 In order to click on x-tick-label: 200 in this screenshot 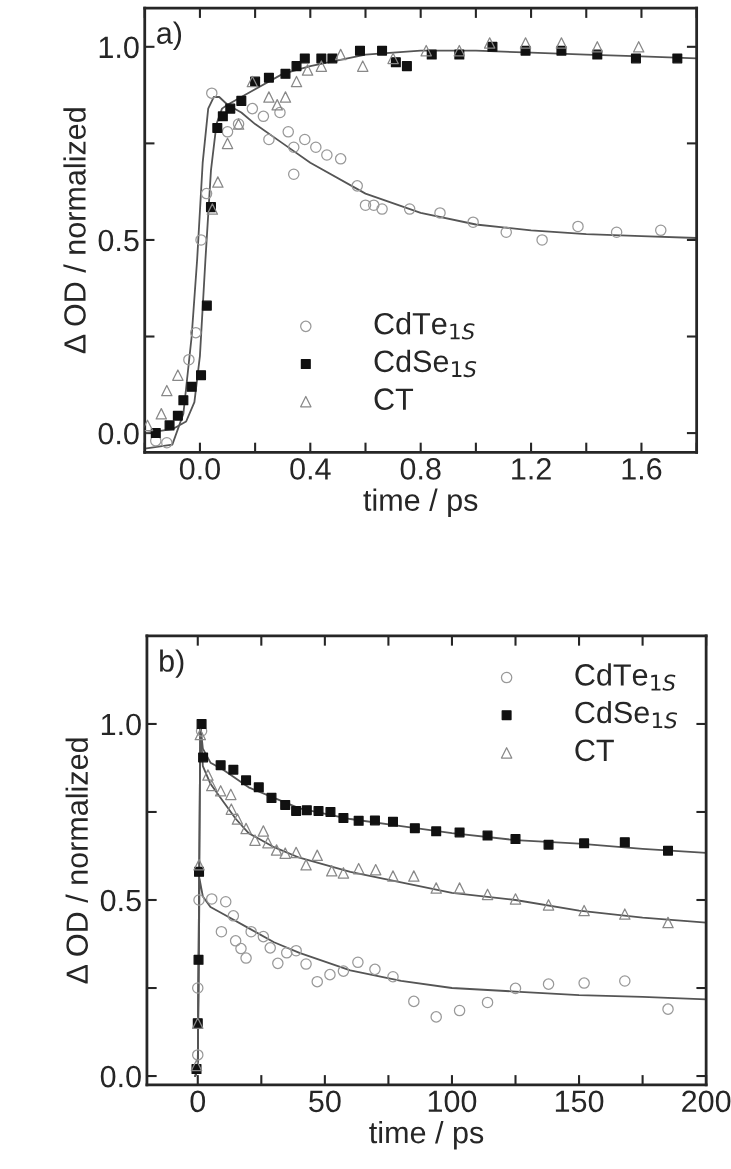, I will do `click(706, 1101)`.